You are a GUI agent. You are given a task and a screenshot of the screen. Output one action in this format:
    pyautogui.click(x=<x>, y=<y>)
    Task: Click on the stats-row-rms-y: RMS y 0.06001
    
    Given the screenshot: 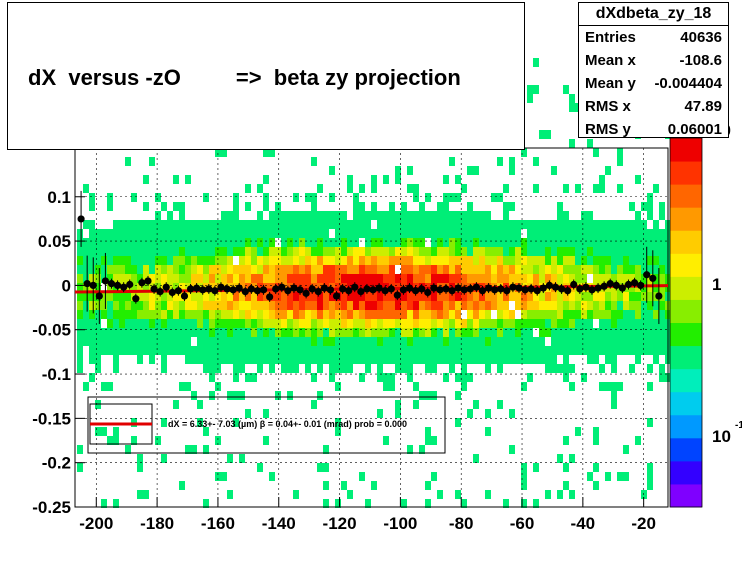 What is the action you would take?
    pyautogui.click(x=653, y=129)
    